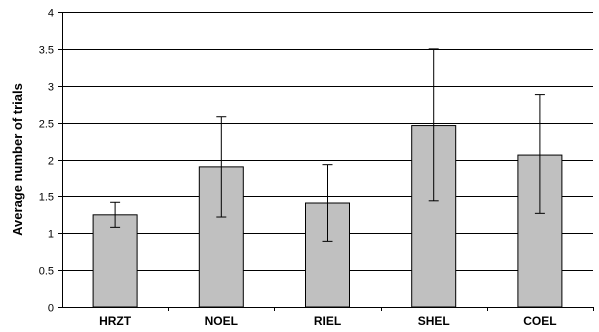 This screenshot has width=599, height=332. Describe the element at coordinates (434, 216) in the screenshot. I see `bar-shel` at that location.